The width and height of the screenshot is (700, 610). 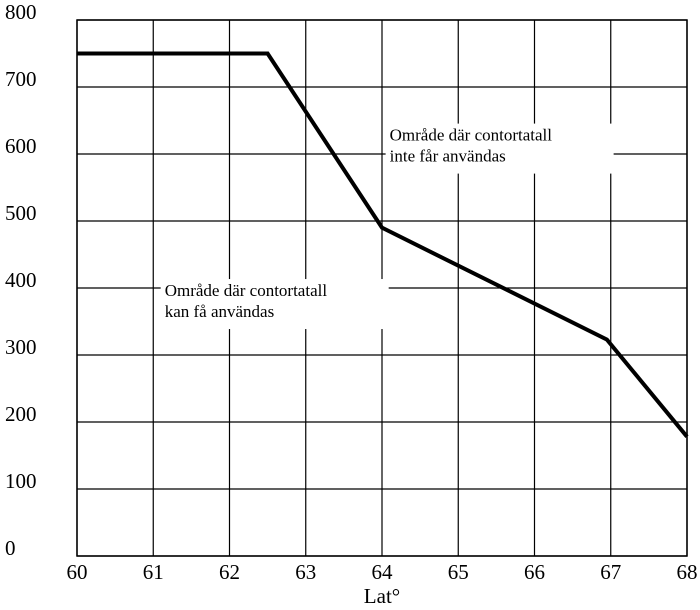 I want to click on y-axis-ticks: 0 100 200 300 400 500 600 700 800, so click(x=21, y=280).